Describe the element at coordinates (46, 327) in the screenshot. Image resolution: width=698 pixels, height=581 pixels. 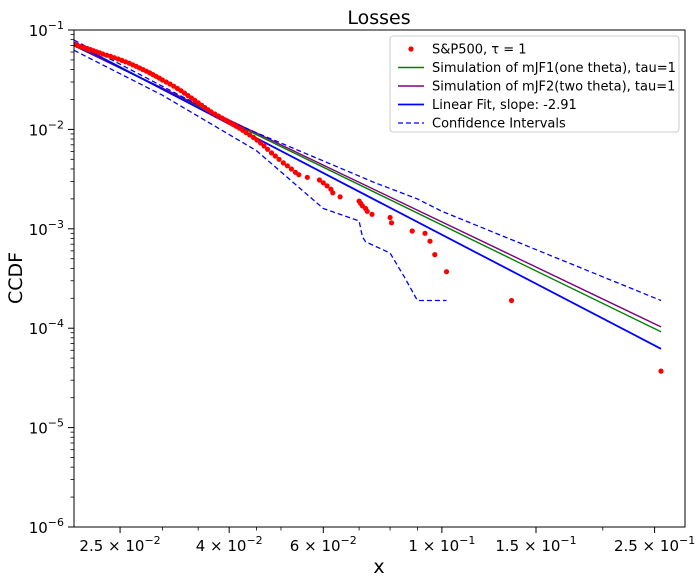
I see `y-tick-label: 10⁻⁴` at that location.